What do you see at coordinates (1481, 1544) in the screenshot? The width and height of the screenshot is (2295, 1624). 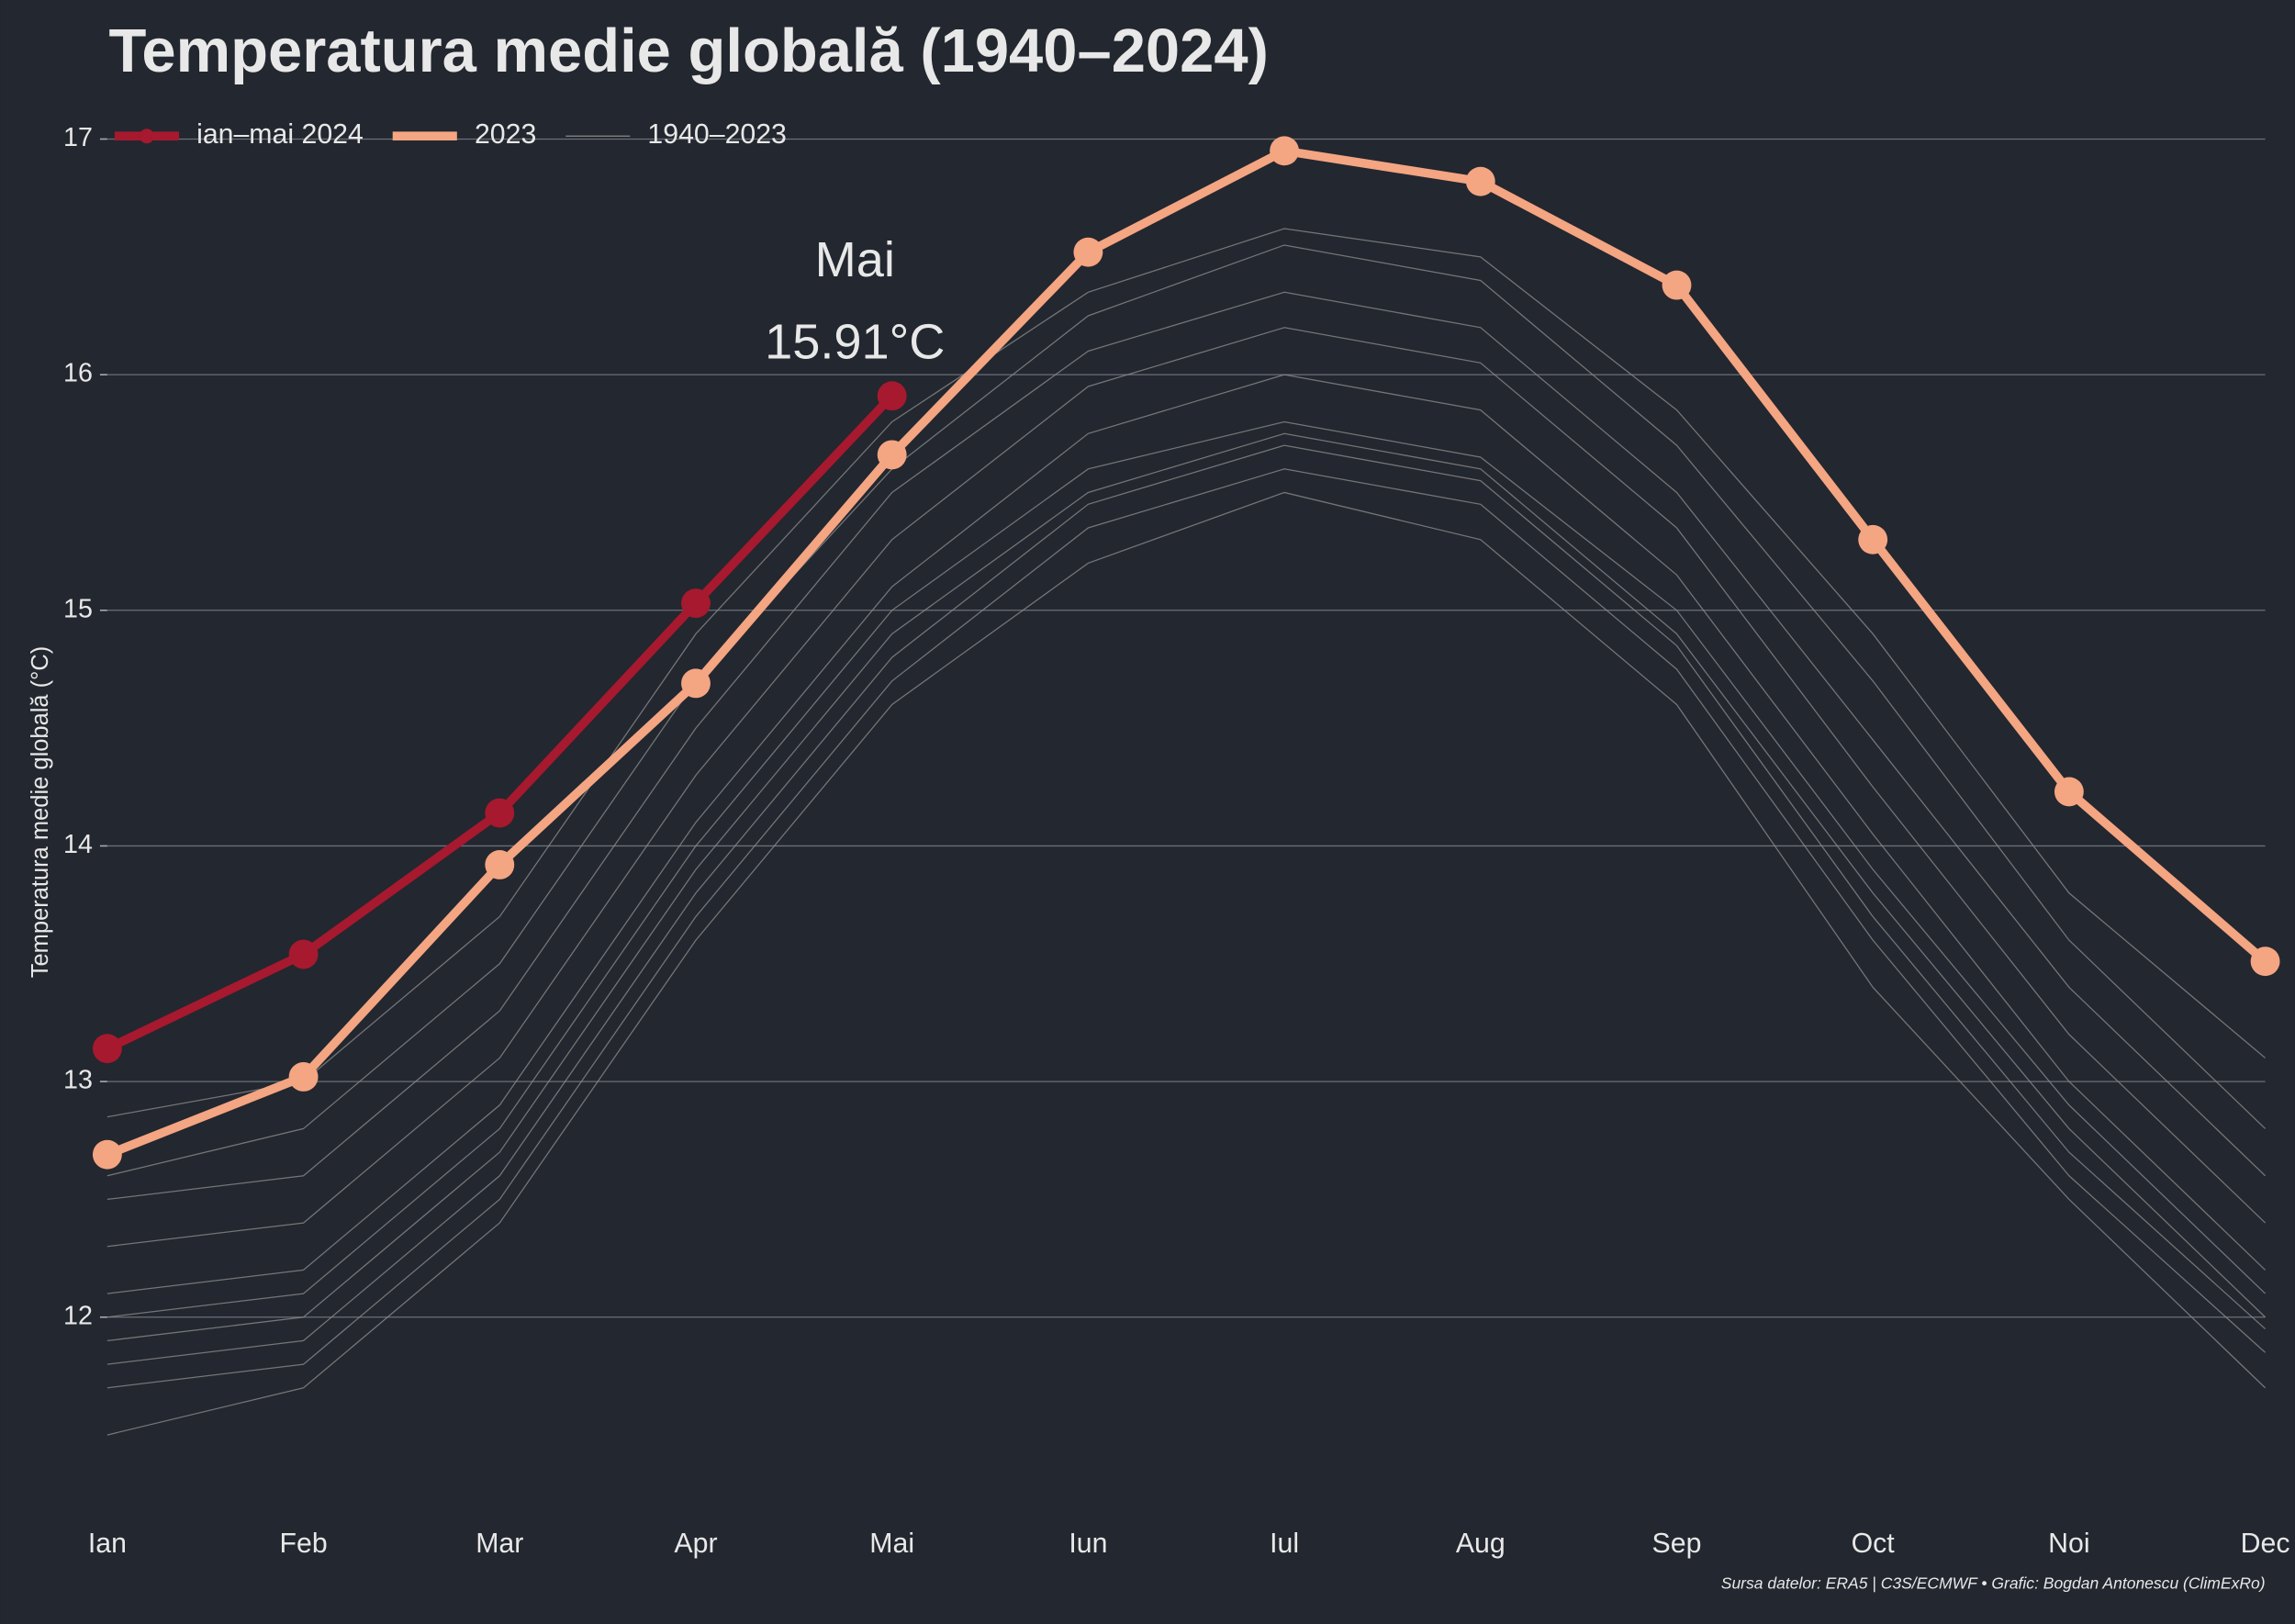 I see `x-tick-label: Aug` at bounding box center [1481, 1544].